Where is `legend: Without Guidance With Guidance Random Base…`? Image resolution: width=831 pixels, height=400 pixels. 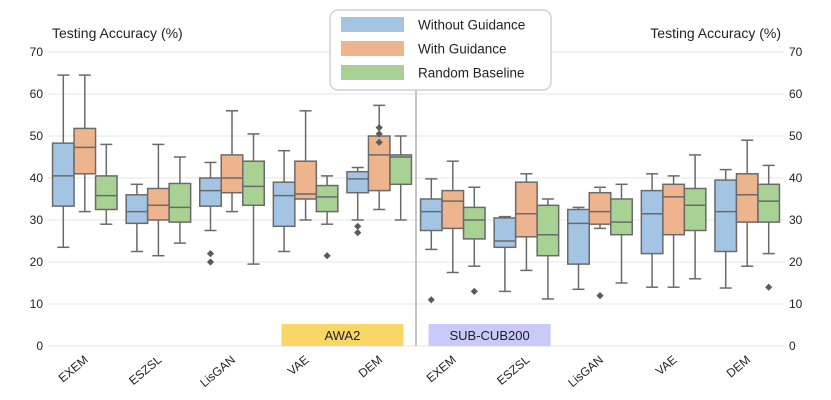
legend: Without Guidance With Guidance Random Base… is located at coordinates (440, 50).